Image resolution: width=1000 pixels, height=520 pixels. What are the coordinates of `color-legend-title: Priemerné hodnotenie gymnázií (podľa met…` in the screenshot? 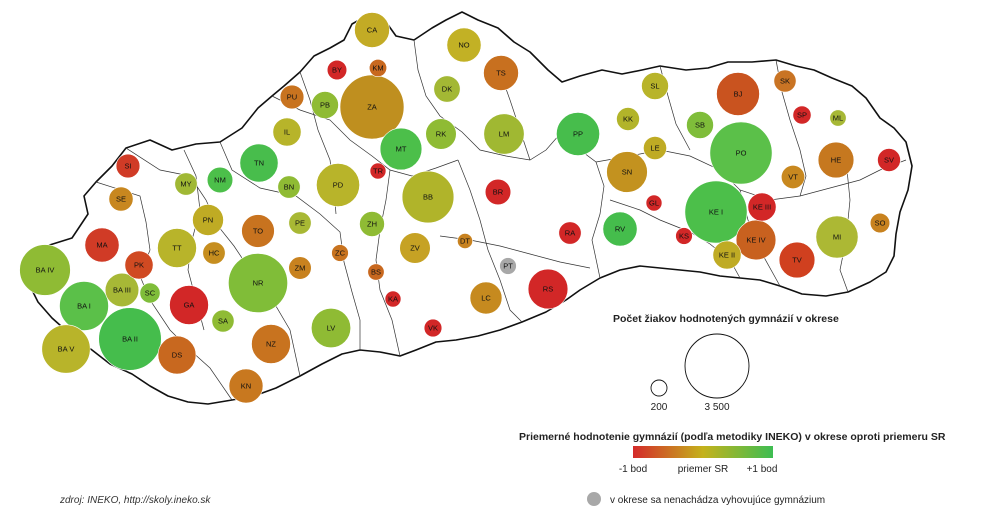 It's located at (732, 437).